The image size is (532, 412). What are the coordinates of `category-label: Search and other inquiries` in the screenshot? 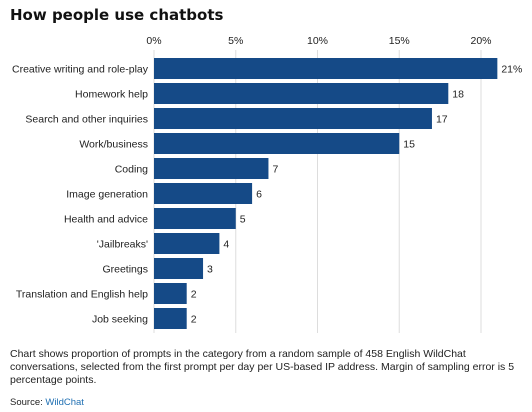 It's located at (86, 120).